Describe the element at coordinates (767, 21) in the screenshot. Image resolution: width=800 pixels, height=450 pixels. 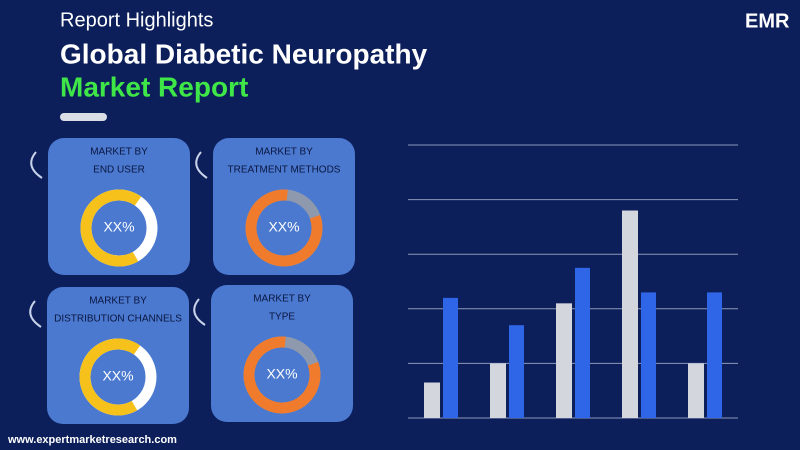
I see `logo: EMR` at that location.